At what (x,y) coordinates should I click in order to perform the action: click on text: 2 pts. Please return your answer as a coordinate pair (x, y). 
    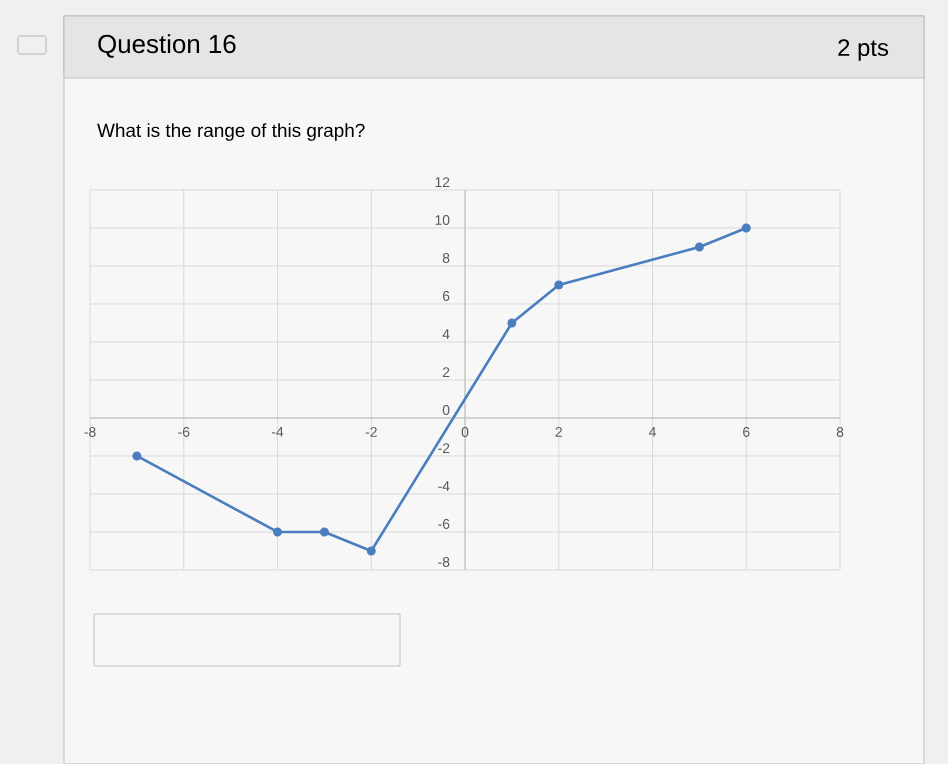
    Looking at the image, I should click on (863, 49).